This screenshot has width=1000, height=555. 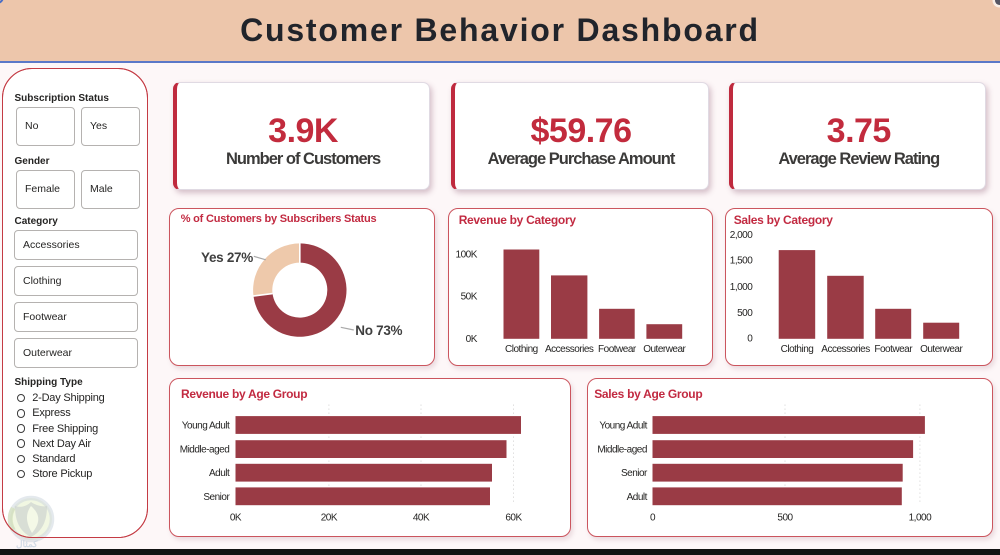 I want to click on svg-text: 100K, so click(x=466, y=254).